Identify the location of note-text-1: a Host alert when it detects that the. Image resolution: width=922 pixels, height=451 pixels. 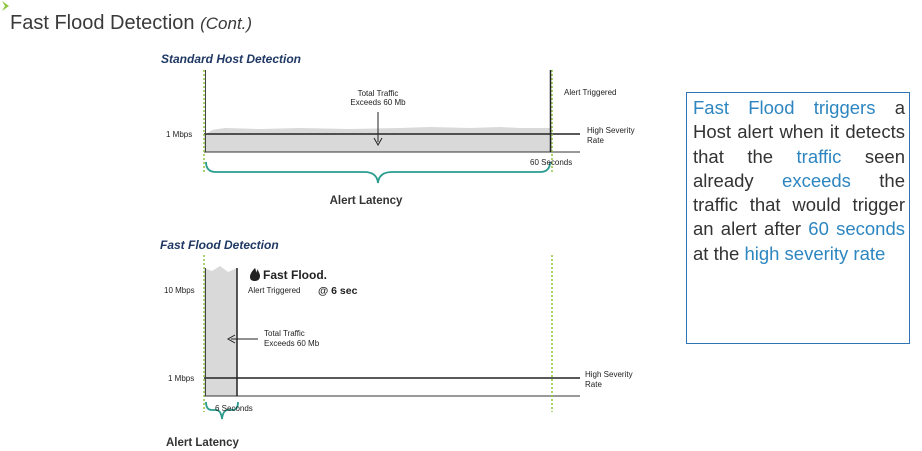
(799, 132).